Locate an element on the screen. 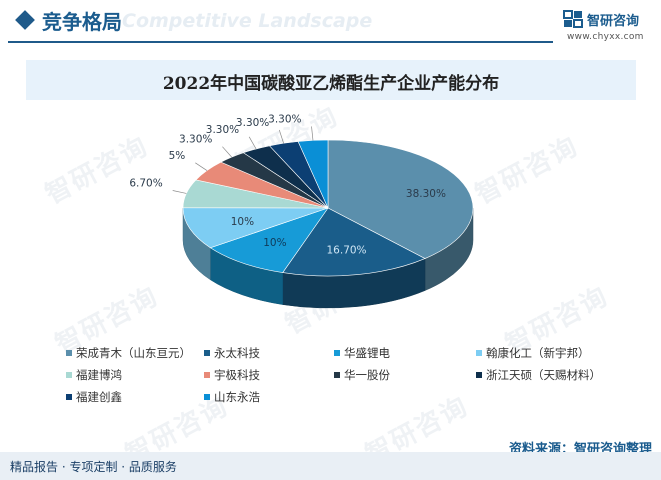 This screenshot has height=480, width=661. pie-label-9: 3.30% is located at coordinates (284, 119).